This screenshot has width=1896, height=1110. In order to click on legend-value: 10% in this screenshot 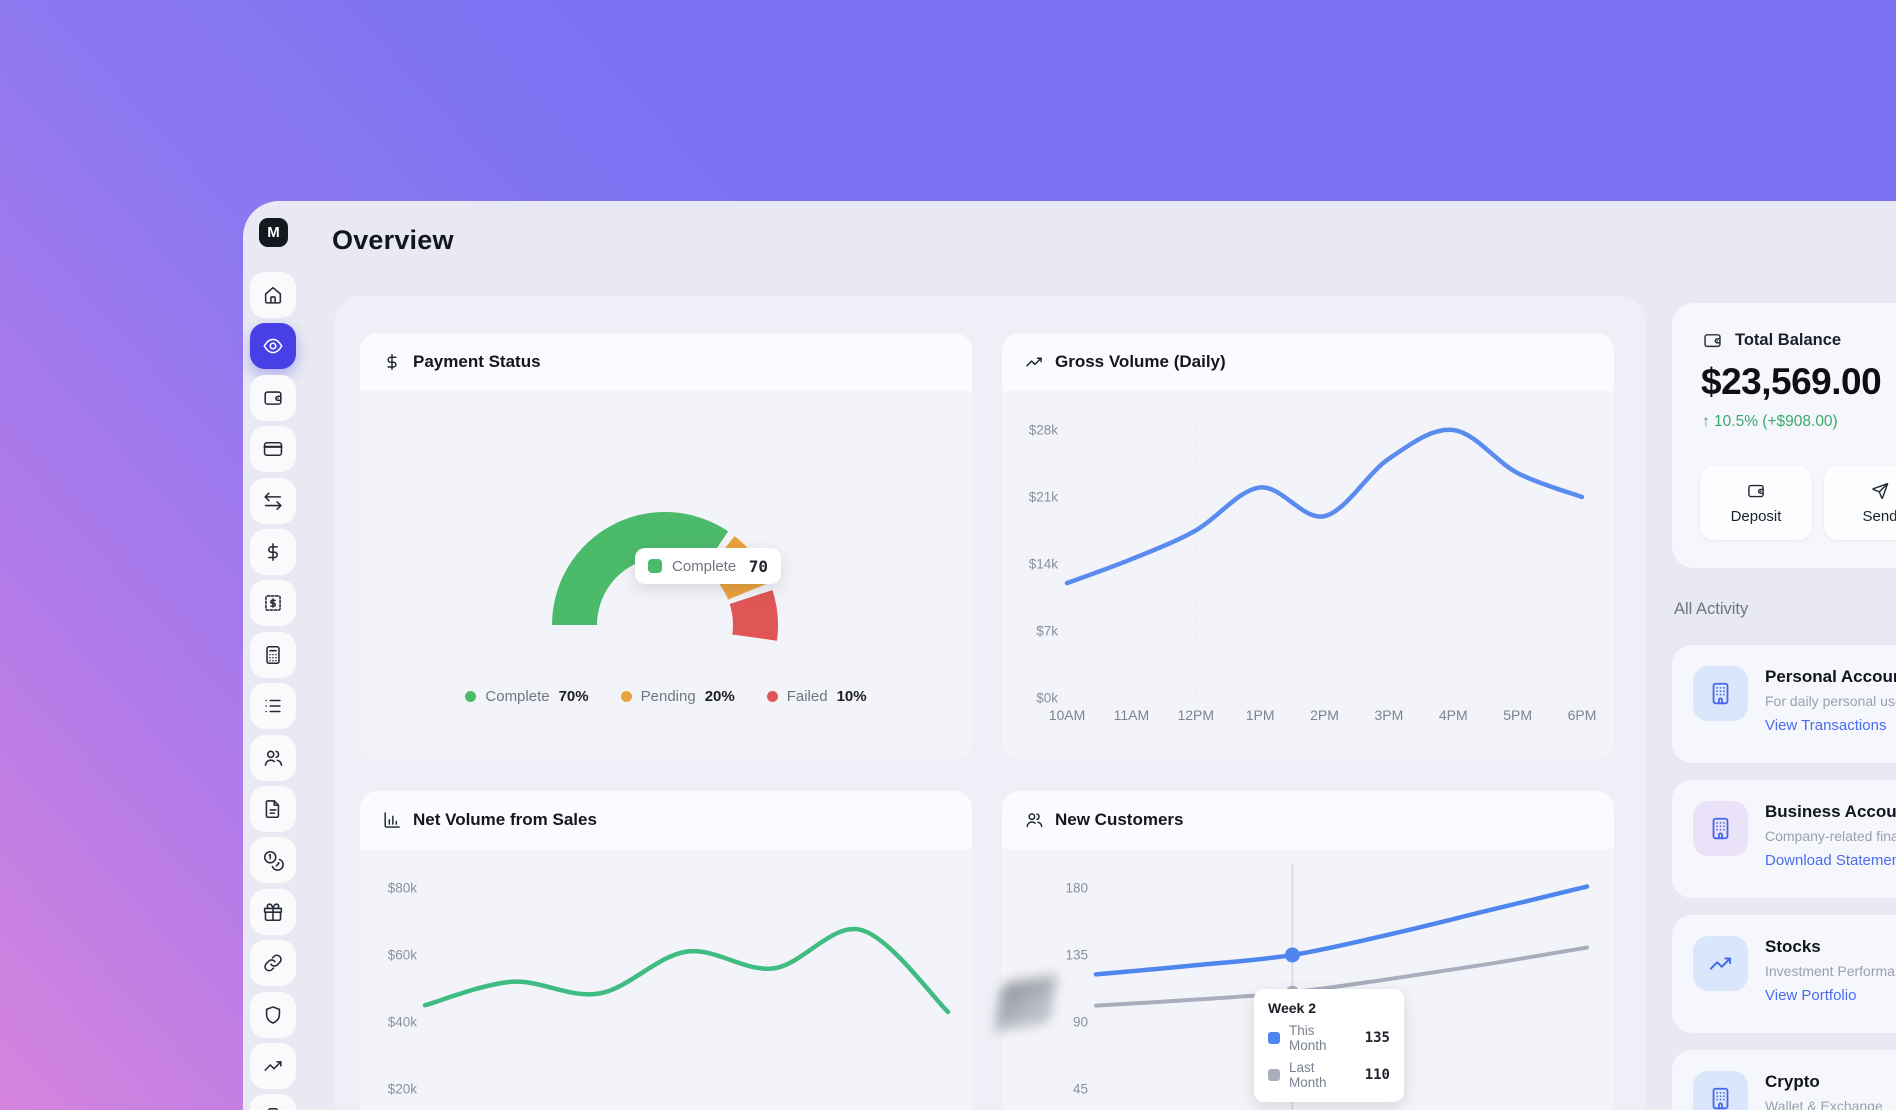, I will do `click(851, 696)`.